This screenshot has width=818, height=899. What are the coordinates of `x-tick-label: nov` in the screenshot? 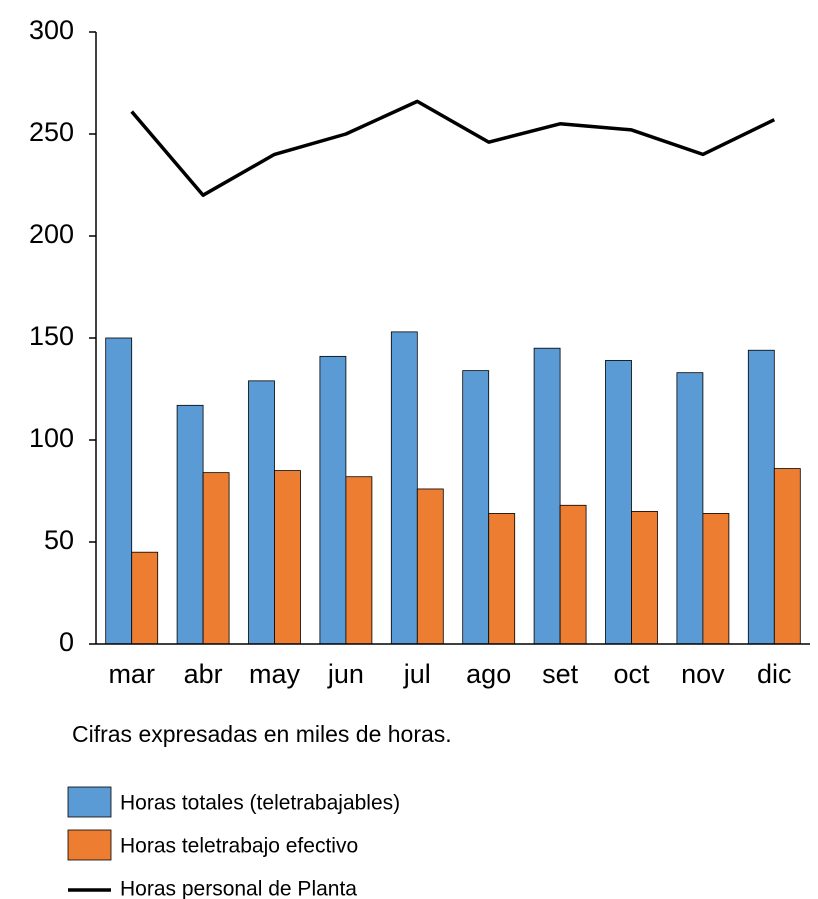 It's located at (703, 674).